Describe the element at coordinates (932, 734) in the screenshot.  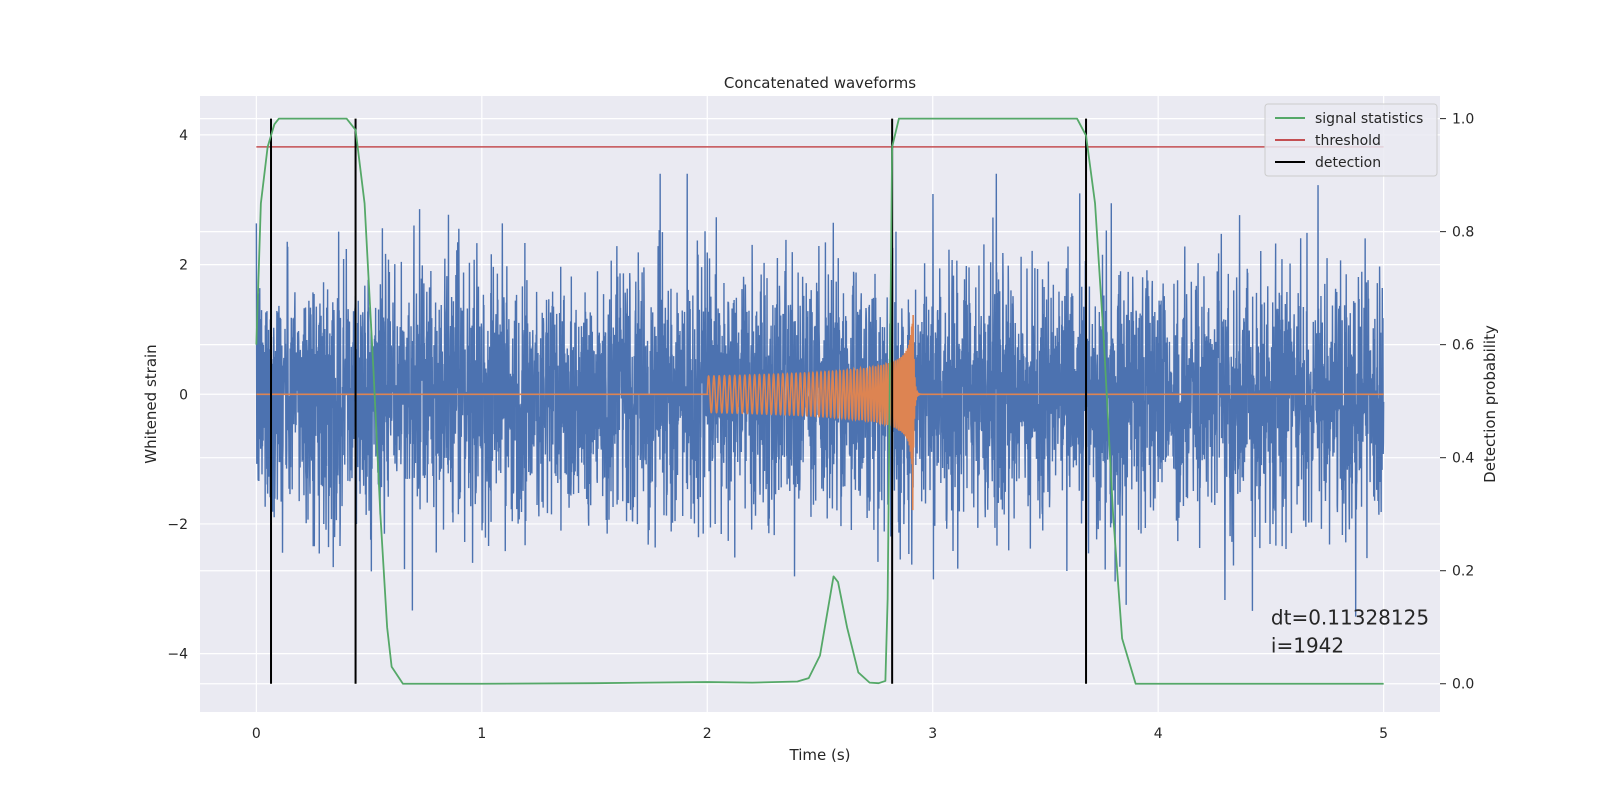
I see `x-tick-label: 3` at that location.